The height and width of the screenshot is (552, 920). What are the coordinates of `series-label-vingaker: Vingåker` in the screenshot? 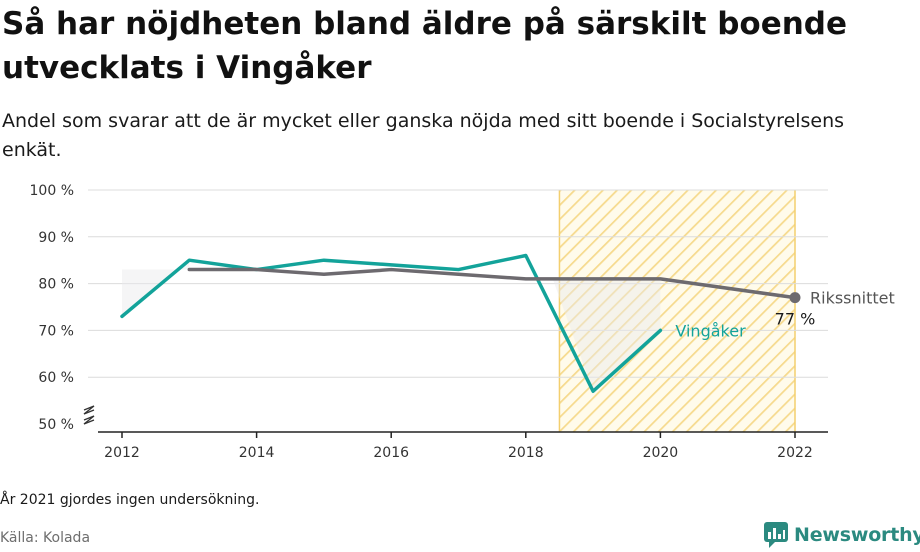 It's located at (710, 330).